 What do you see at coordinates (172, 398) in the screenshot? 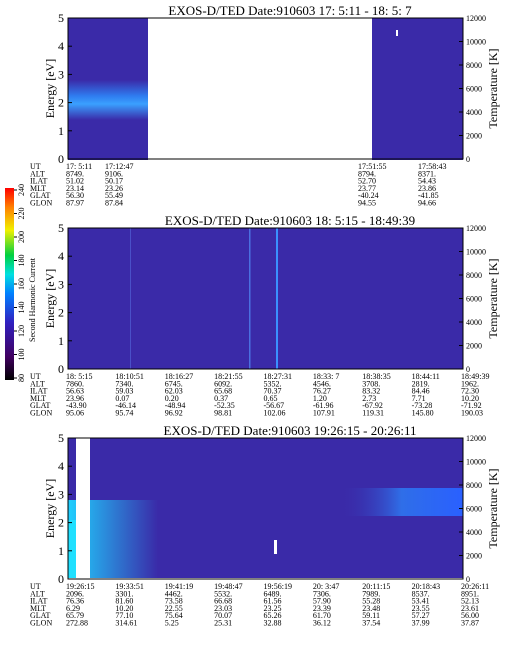
I see `table-cell: 0.20` at bounding box center [172, 398].